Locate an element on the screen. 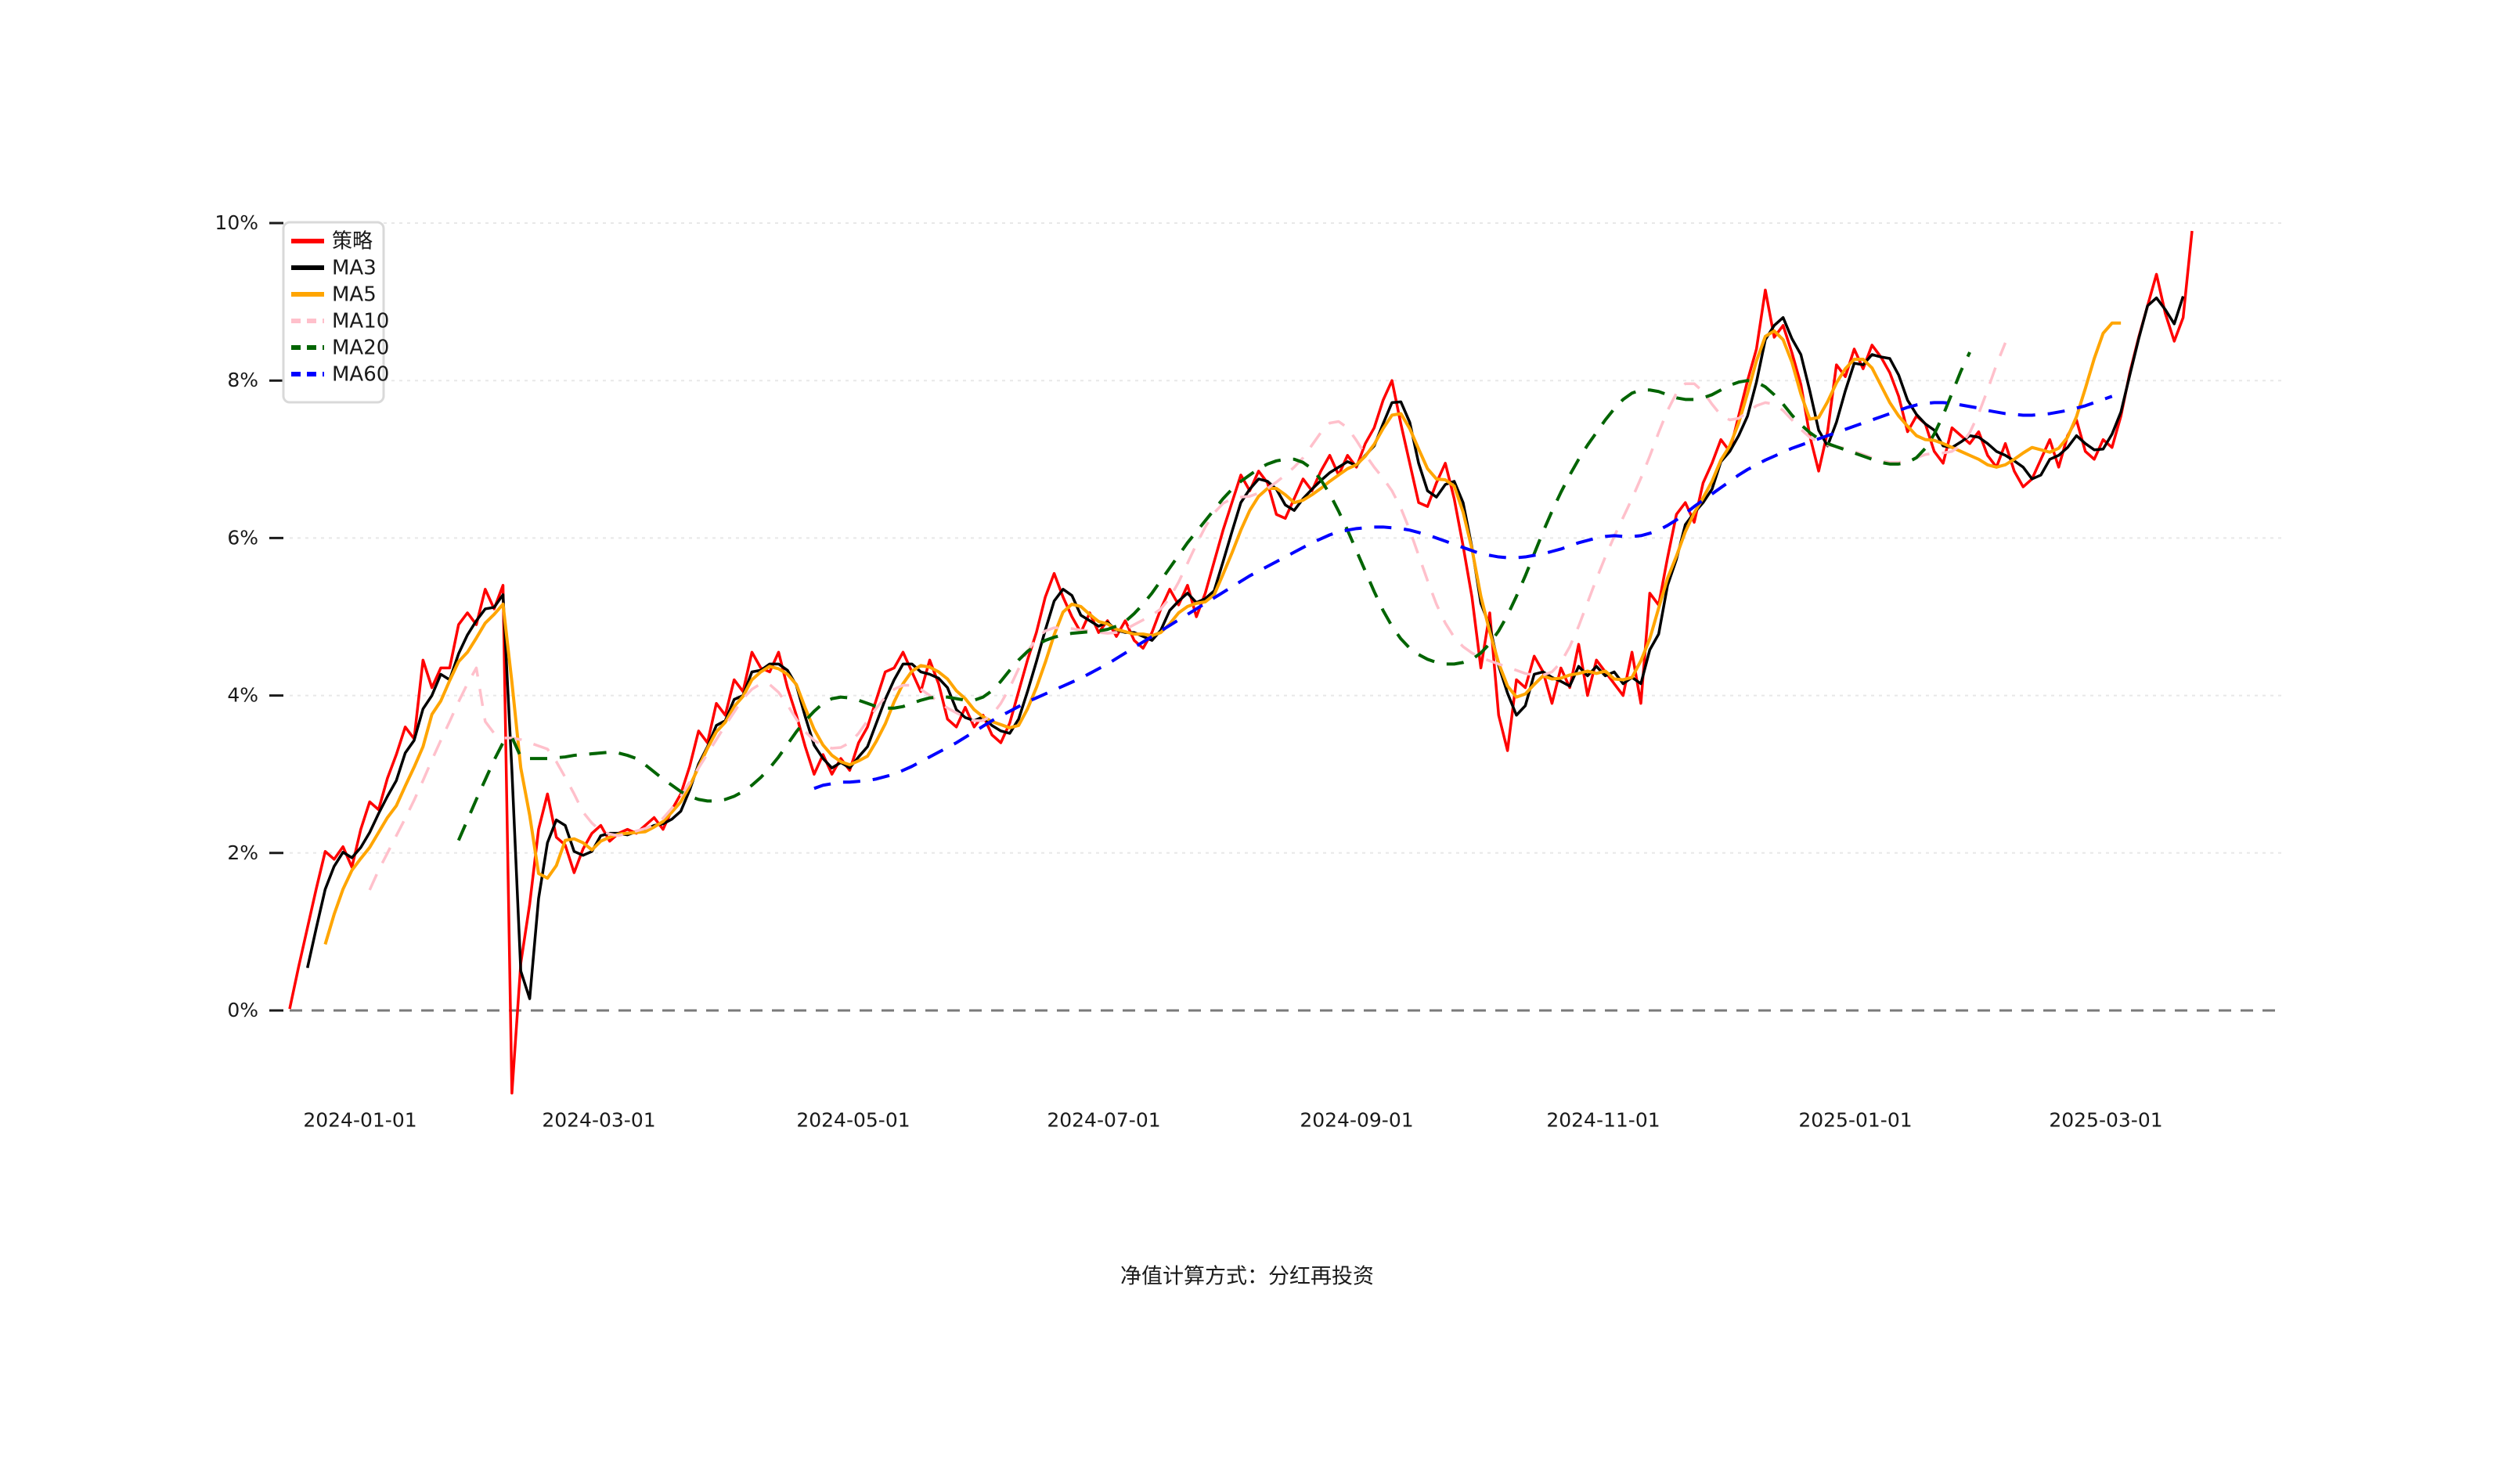  y-axis-tick-labels: 0% 2% 4% 6% 8% 10% is located at coordinates (237, 616).